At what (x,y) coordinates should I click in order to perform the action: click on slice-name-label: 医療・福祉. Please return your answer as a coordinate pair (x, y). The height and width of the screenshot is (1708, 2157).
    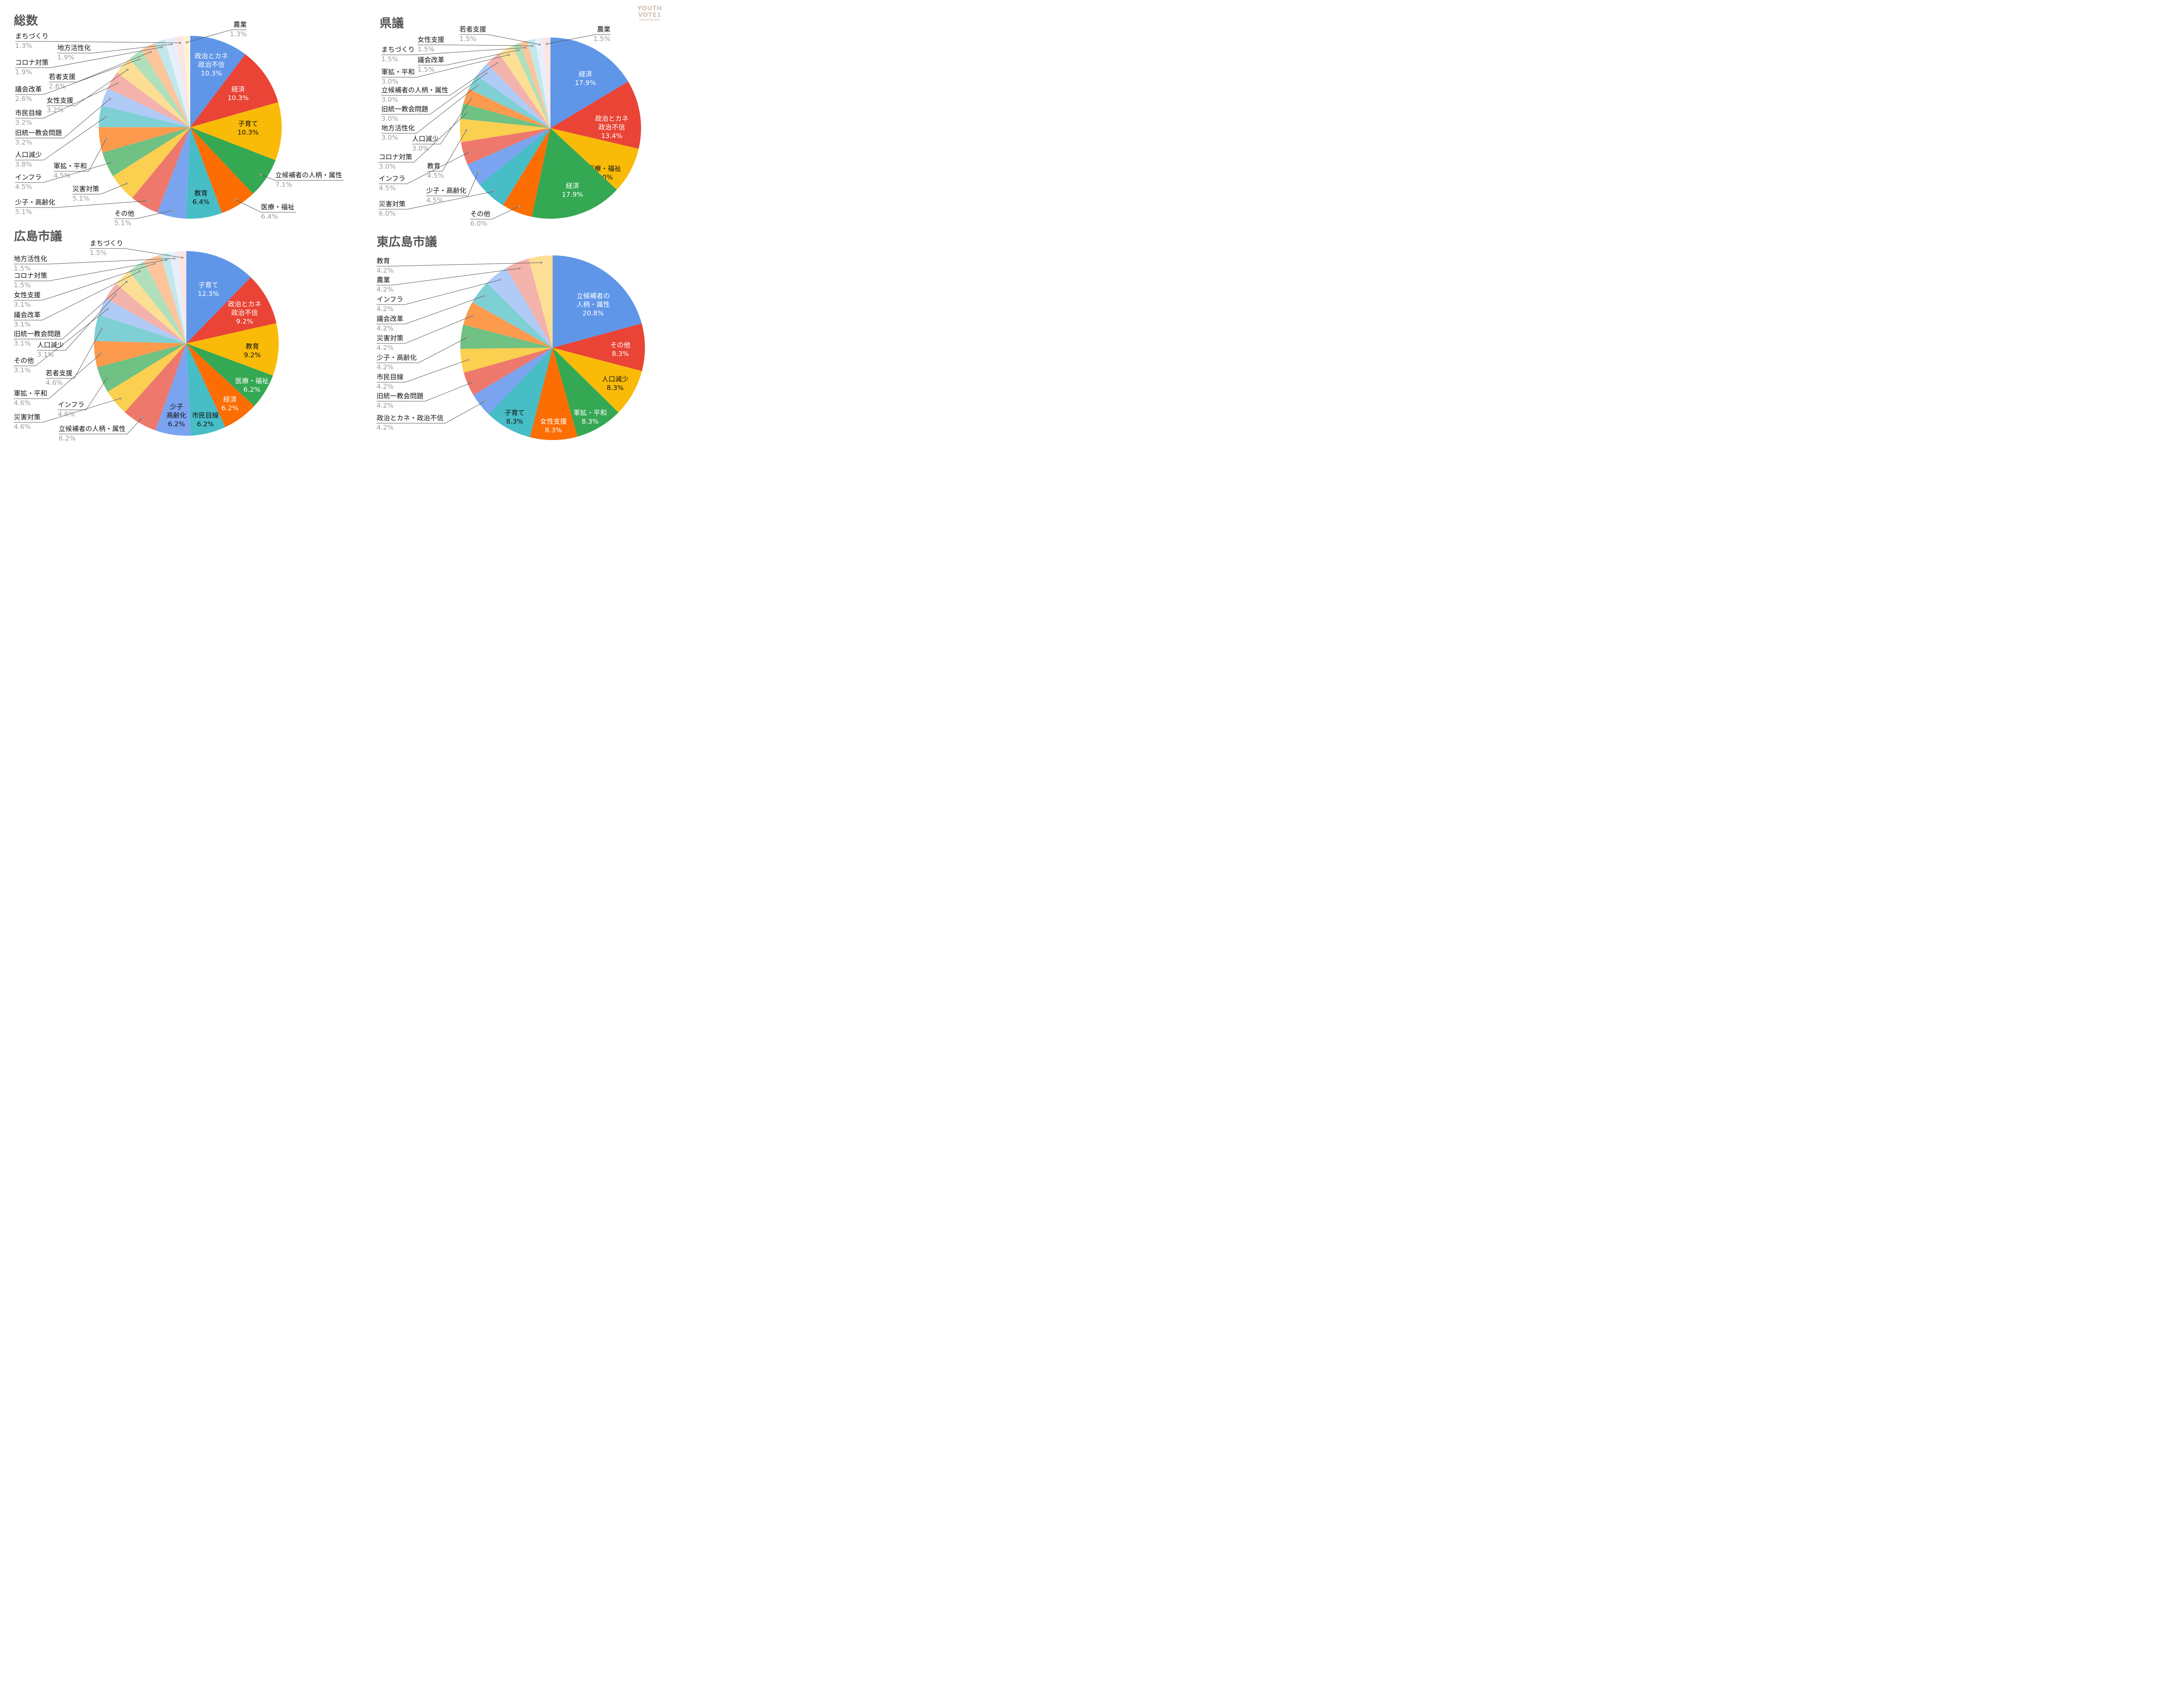
    Looking at the image, I should click on (278, 207).